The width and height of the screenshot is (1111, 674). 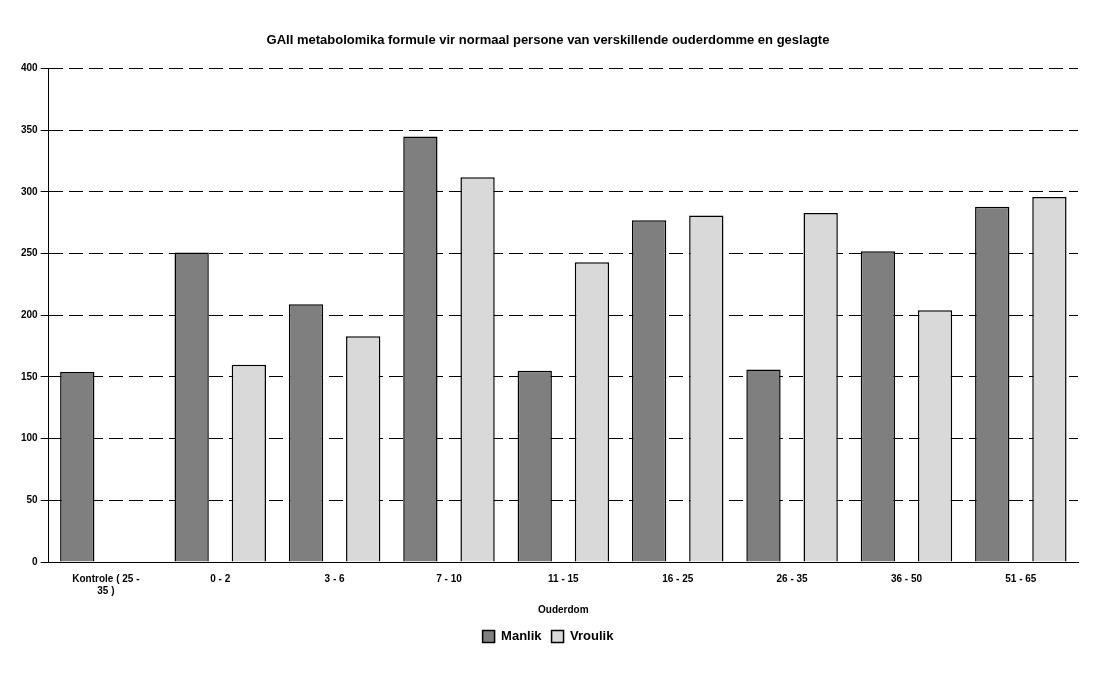 What do you see at coordinates (30, 130) in the screenshot?
I see `y-tick-label: 350` at bounding box center [30, 130].